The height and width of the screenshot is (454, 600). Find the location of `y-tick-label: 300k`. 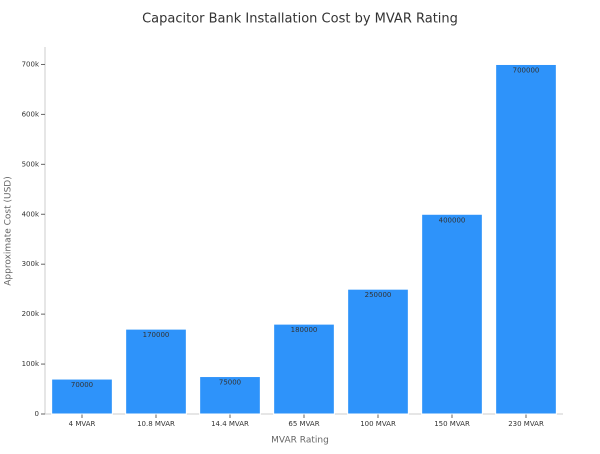

y-tick-label: 300k is located at coordinates (31, 264).